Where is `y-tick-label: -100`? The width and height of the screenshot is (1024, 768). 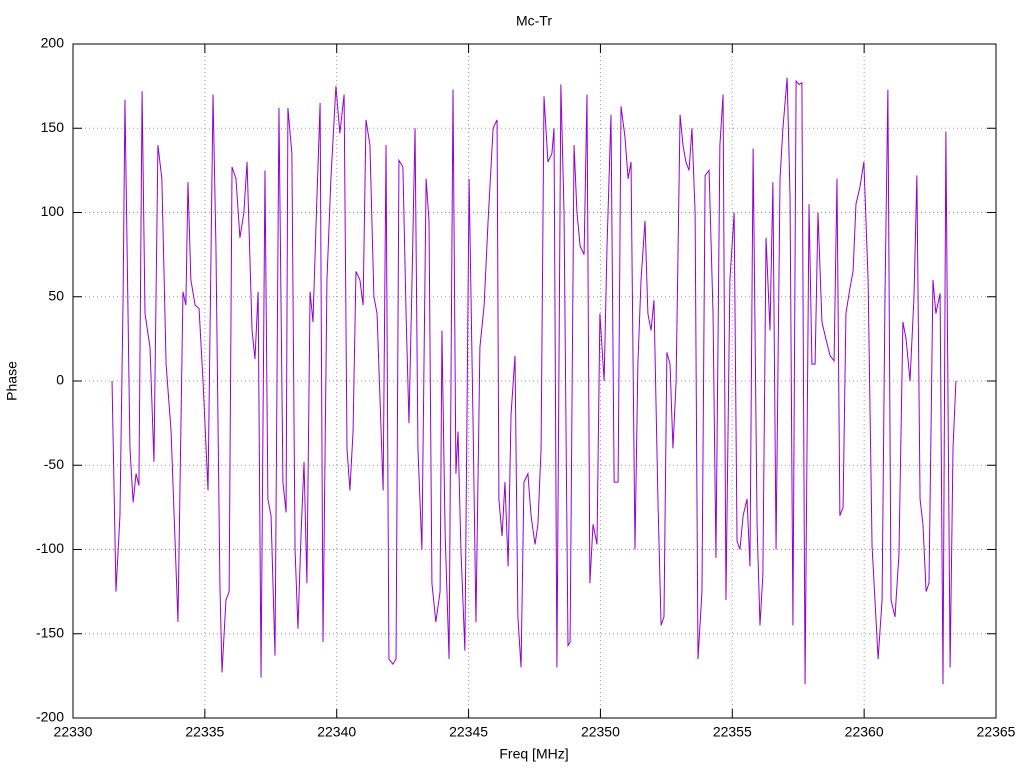
y-tick-label: -100 is located at coordinates (50, 548).